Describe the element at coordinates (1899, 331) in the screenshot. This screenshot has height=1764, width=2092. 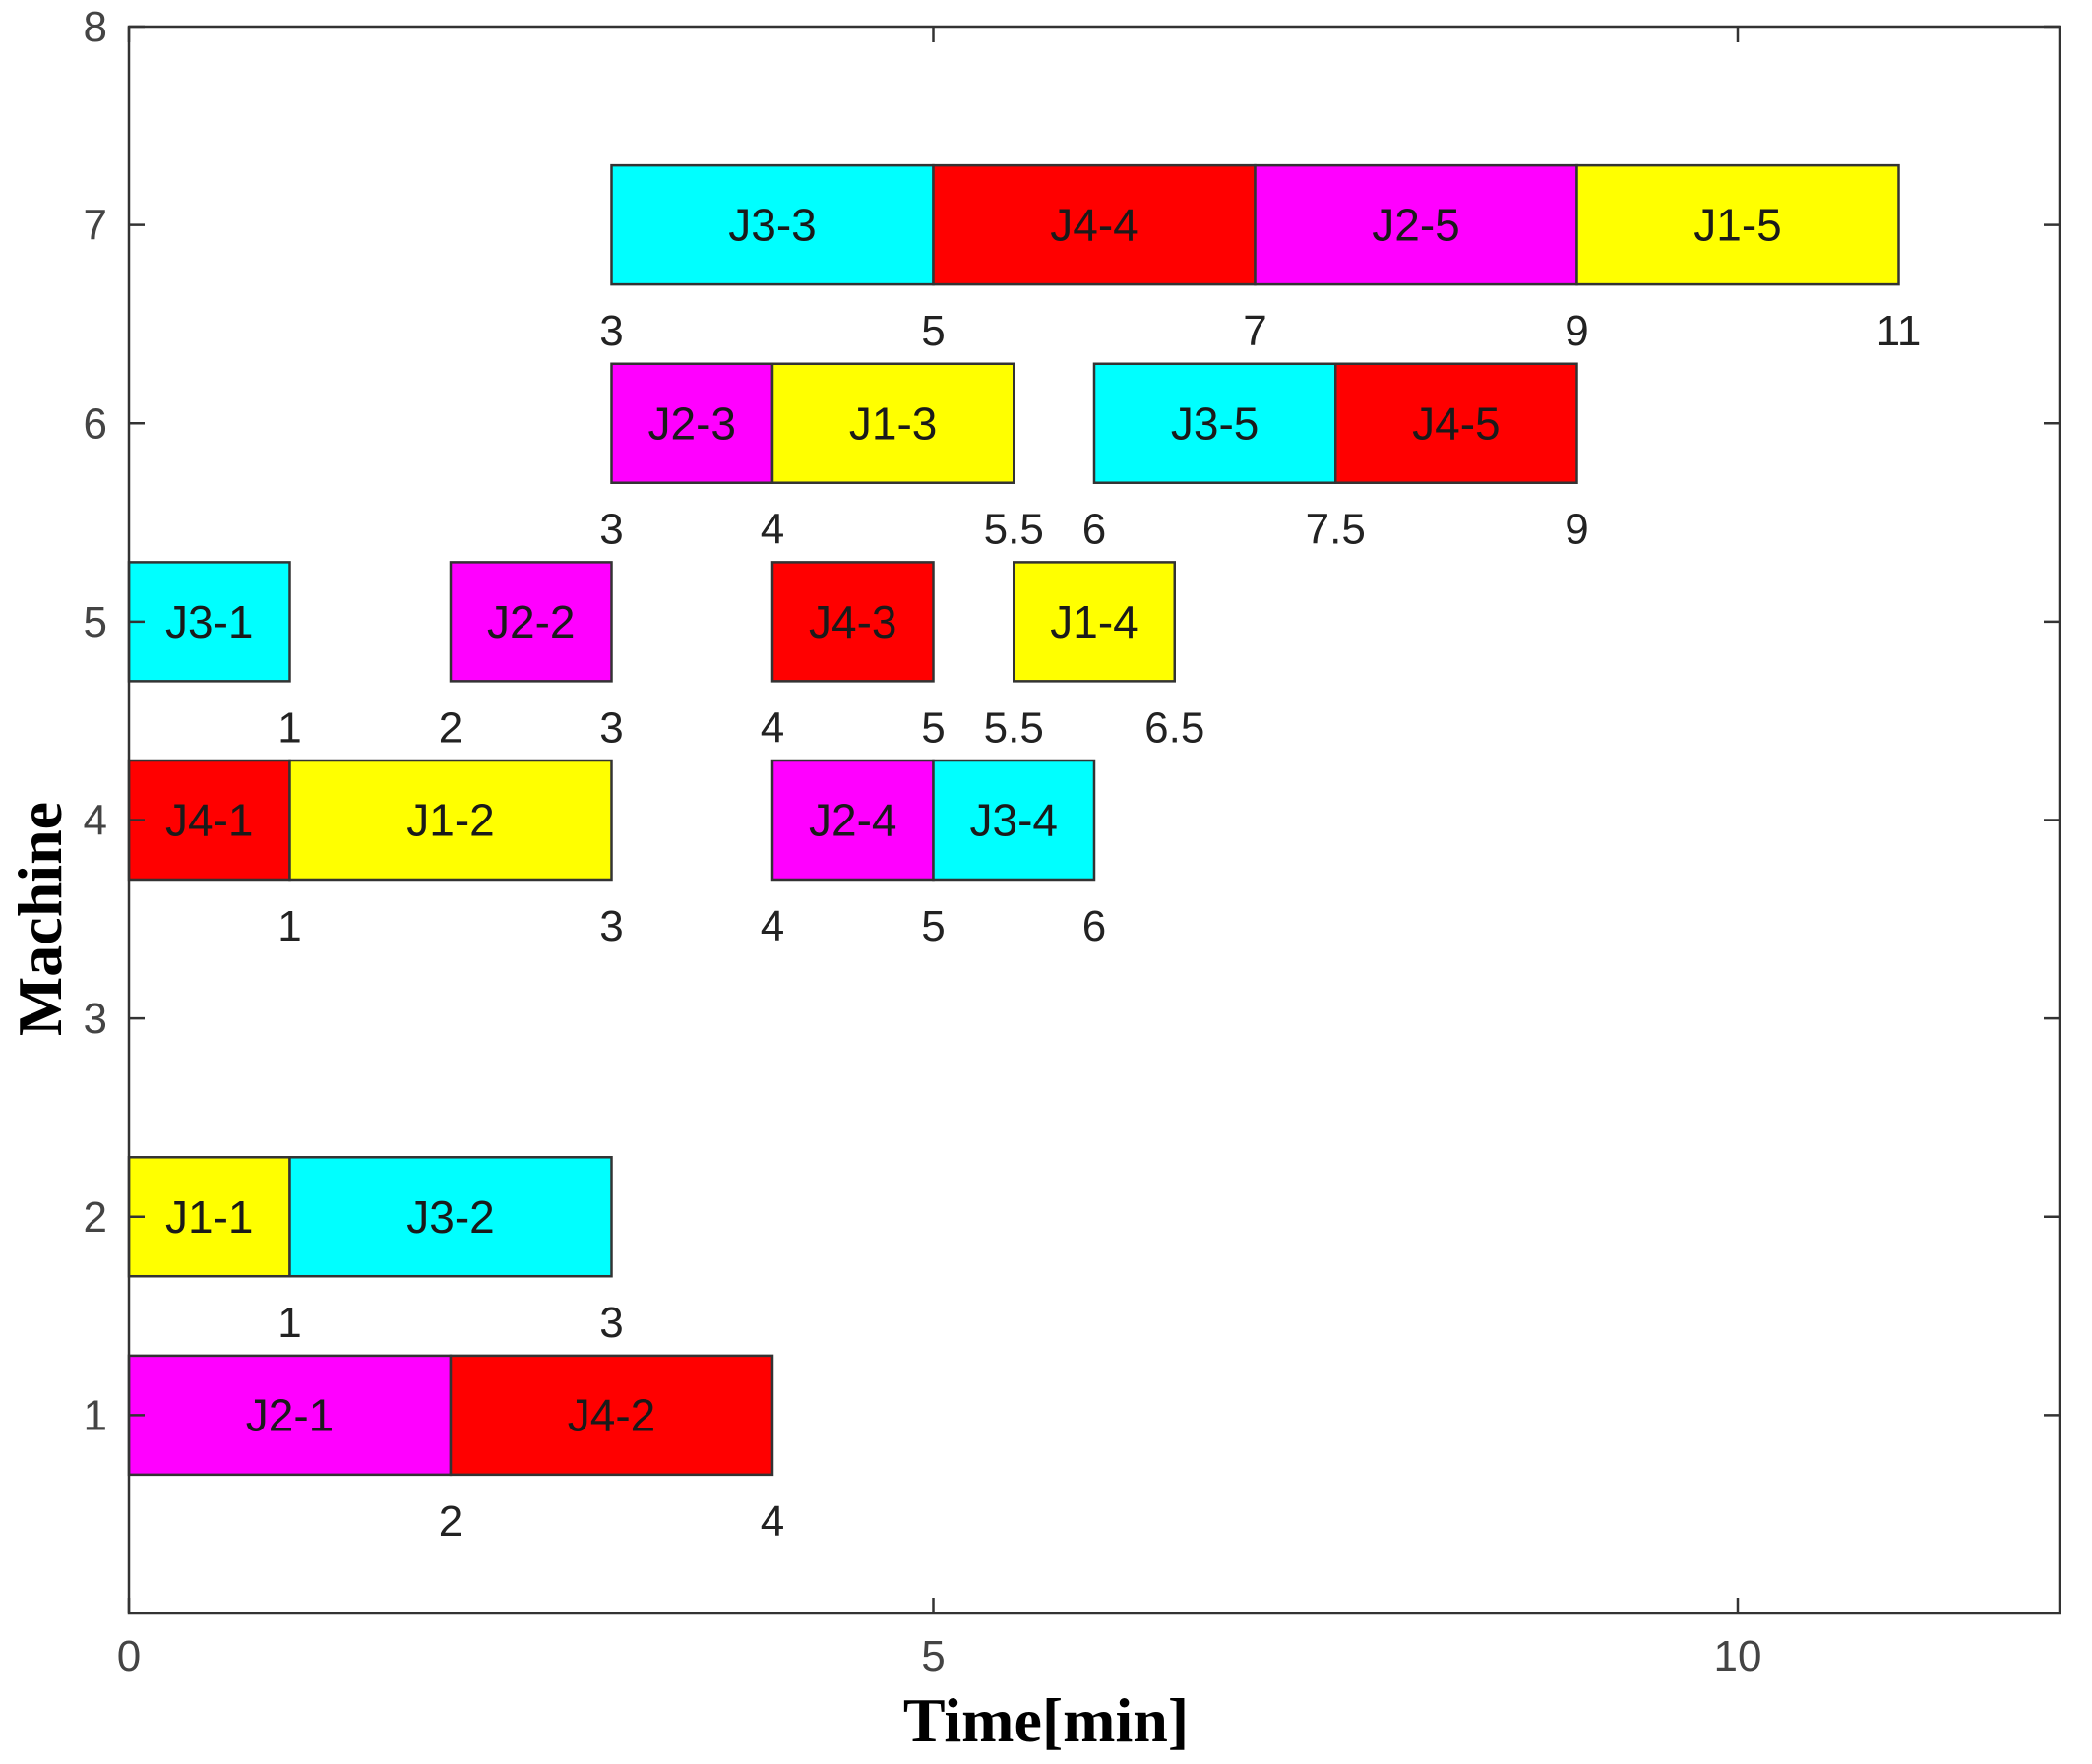
I see `time-label: 11` at that location.